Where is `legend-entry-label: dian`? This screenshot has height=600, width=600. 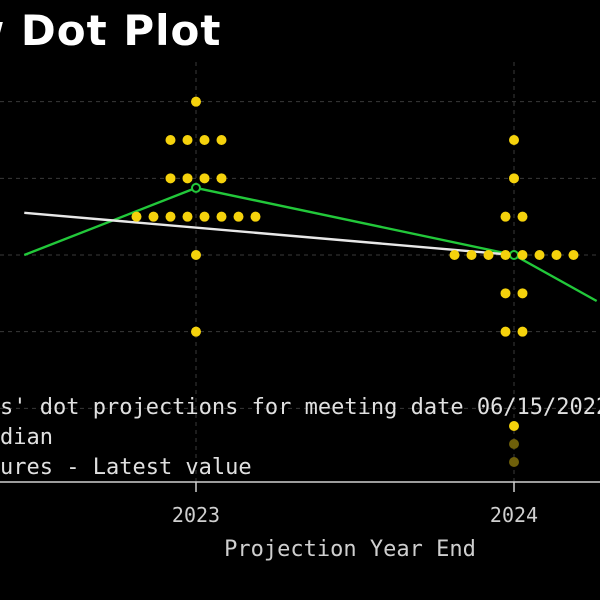 legend-entry-label: dian is located at coordinates (26, 437).